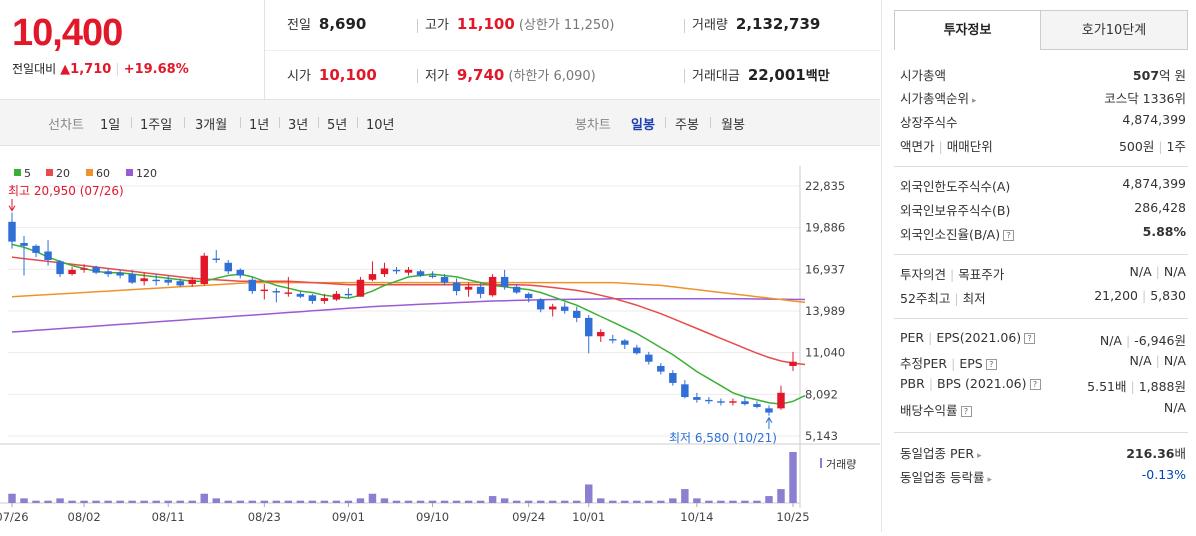  Describe the element at coordinates (643, 125) in the screenshot. I see `candle-daily-button: 일봉` at that location.